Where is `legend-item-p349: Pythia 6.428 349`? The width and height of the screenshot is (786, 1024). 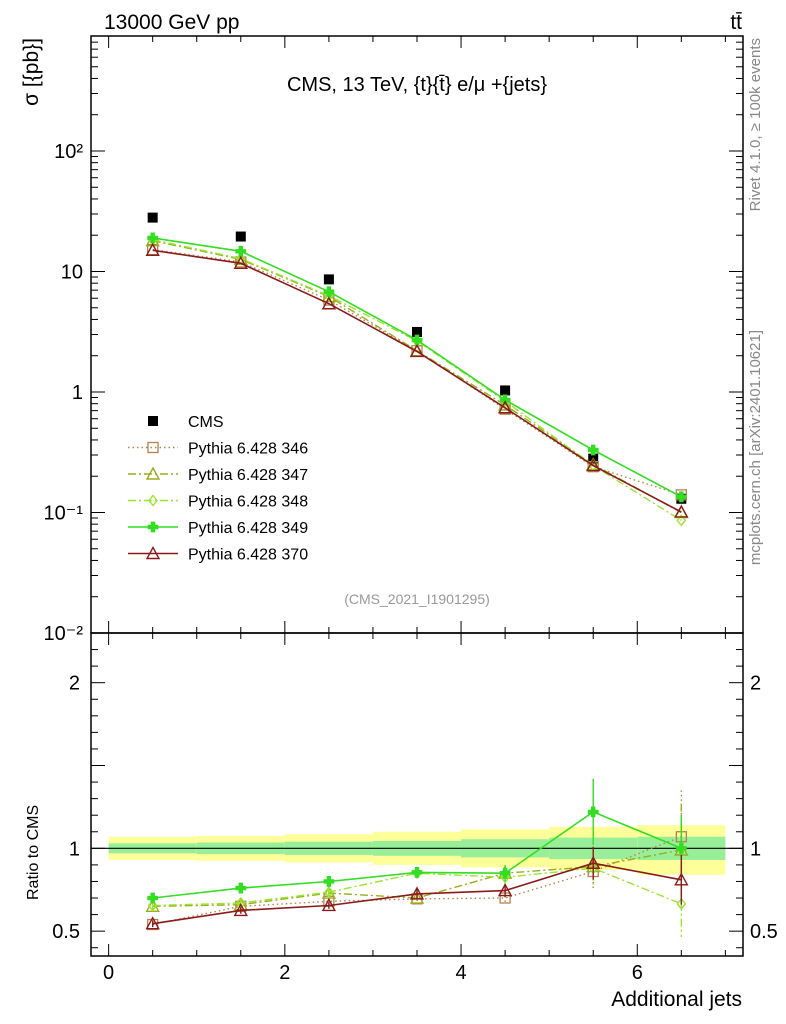 legend-item-p349: Pythia 6.428 349 is located at coordinates (218, 528).